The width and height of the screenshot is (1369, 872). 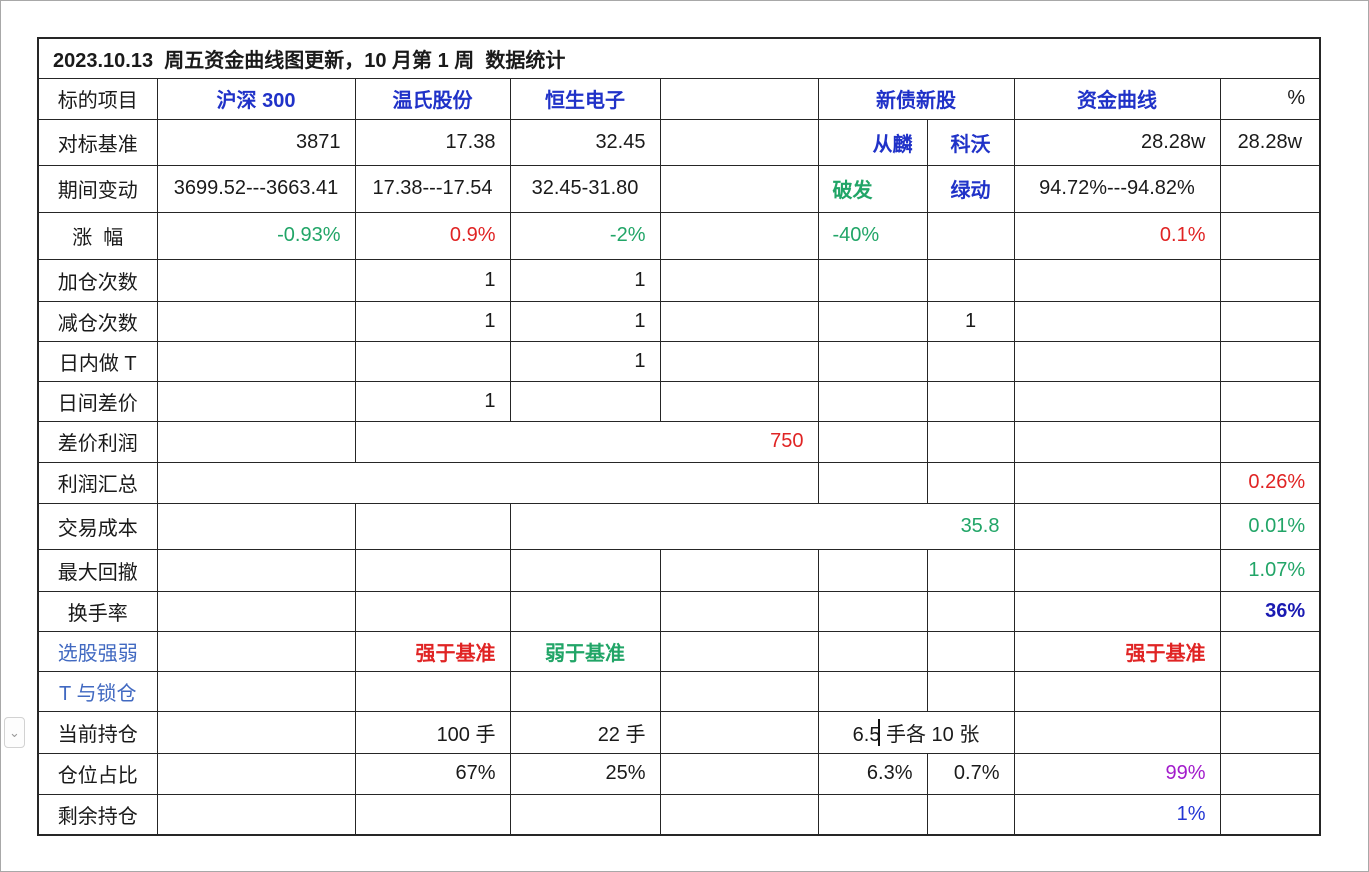 What do you see at coordinates (97, 235) in the screenshot?
I see `row-label: 涨 幅` at bounding box center [97, 235].